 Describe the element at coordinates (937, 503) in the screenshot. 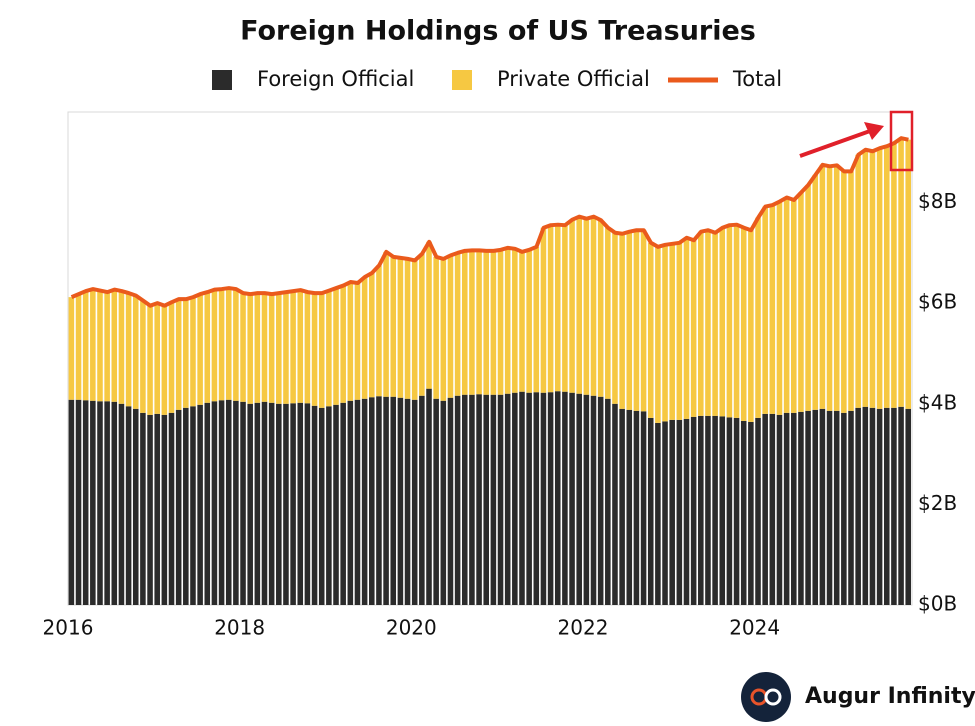

I see `y-tick-label: $2B` at that location.